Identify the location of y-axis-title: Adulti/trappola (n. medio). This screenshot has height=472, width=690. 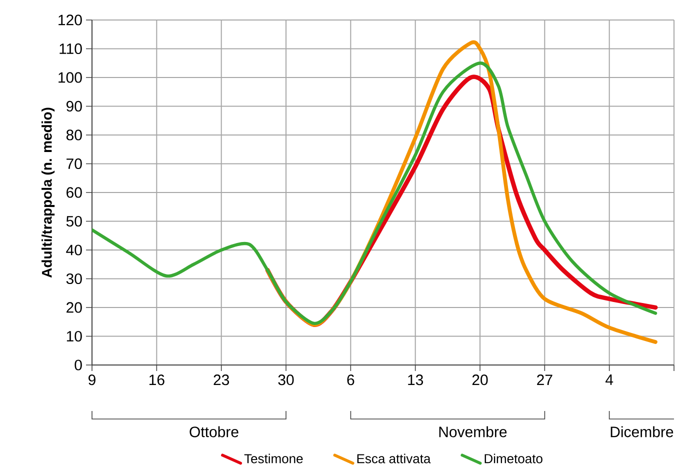
(48, 193).